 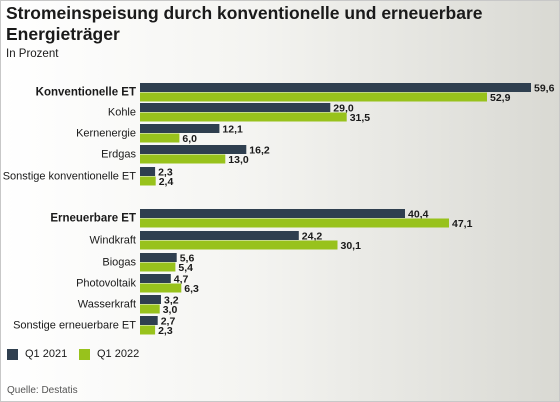 I want to click on legend-label-q1-2021: Q1 2021, so click(x=46, y=354).